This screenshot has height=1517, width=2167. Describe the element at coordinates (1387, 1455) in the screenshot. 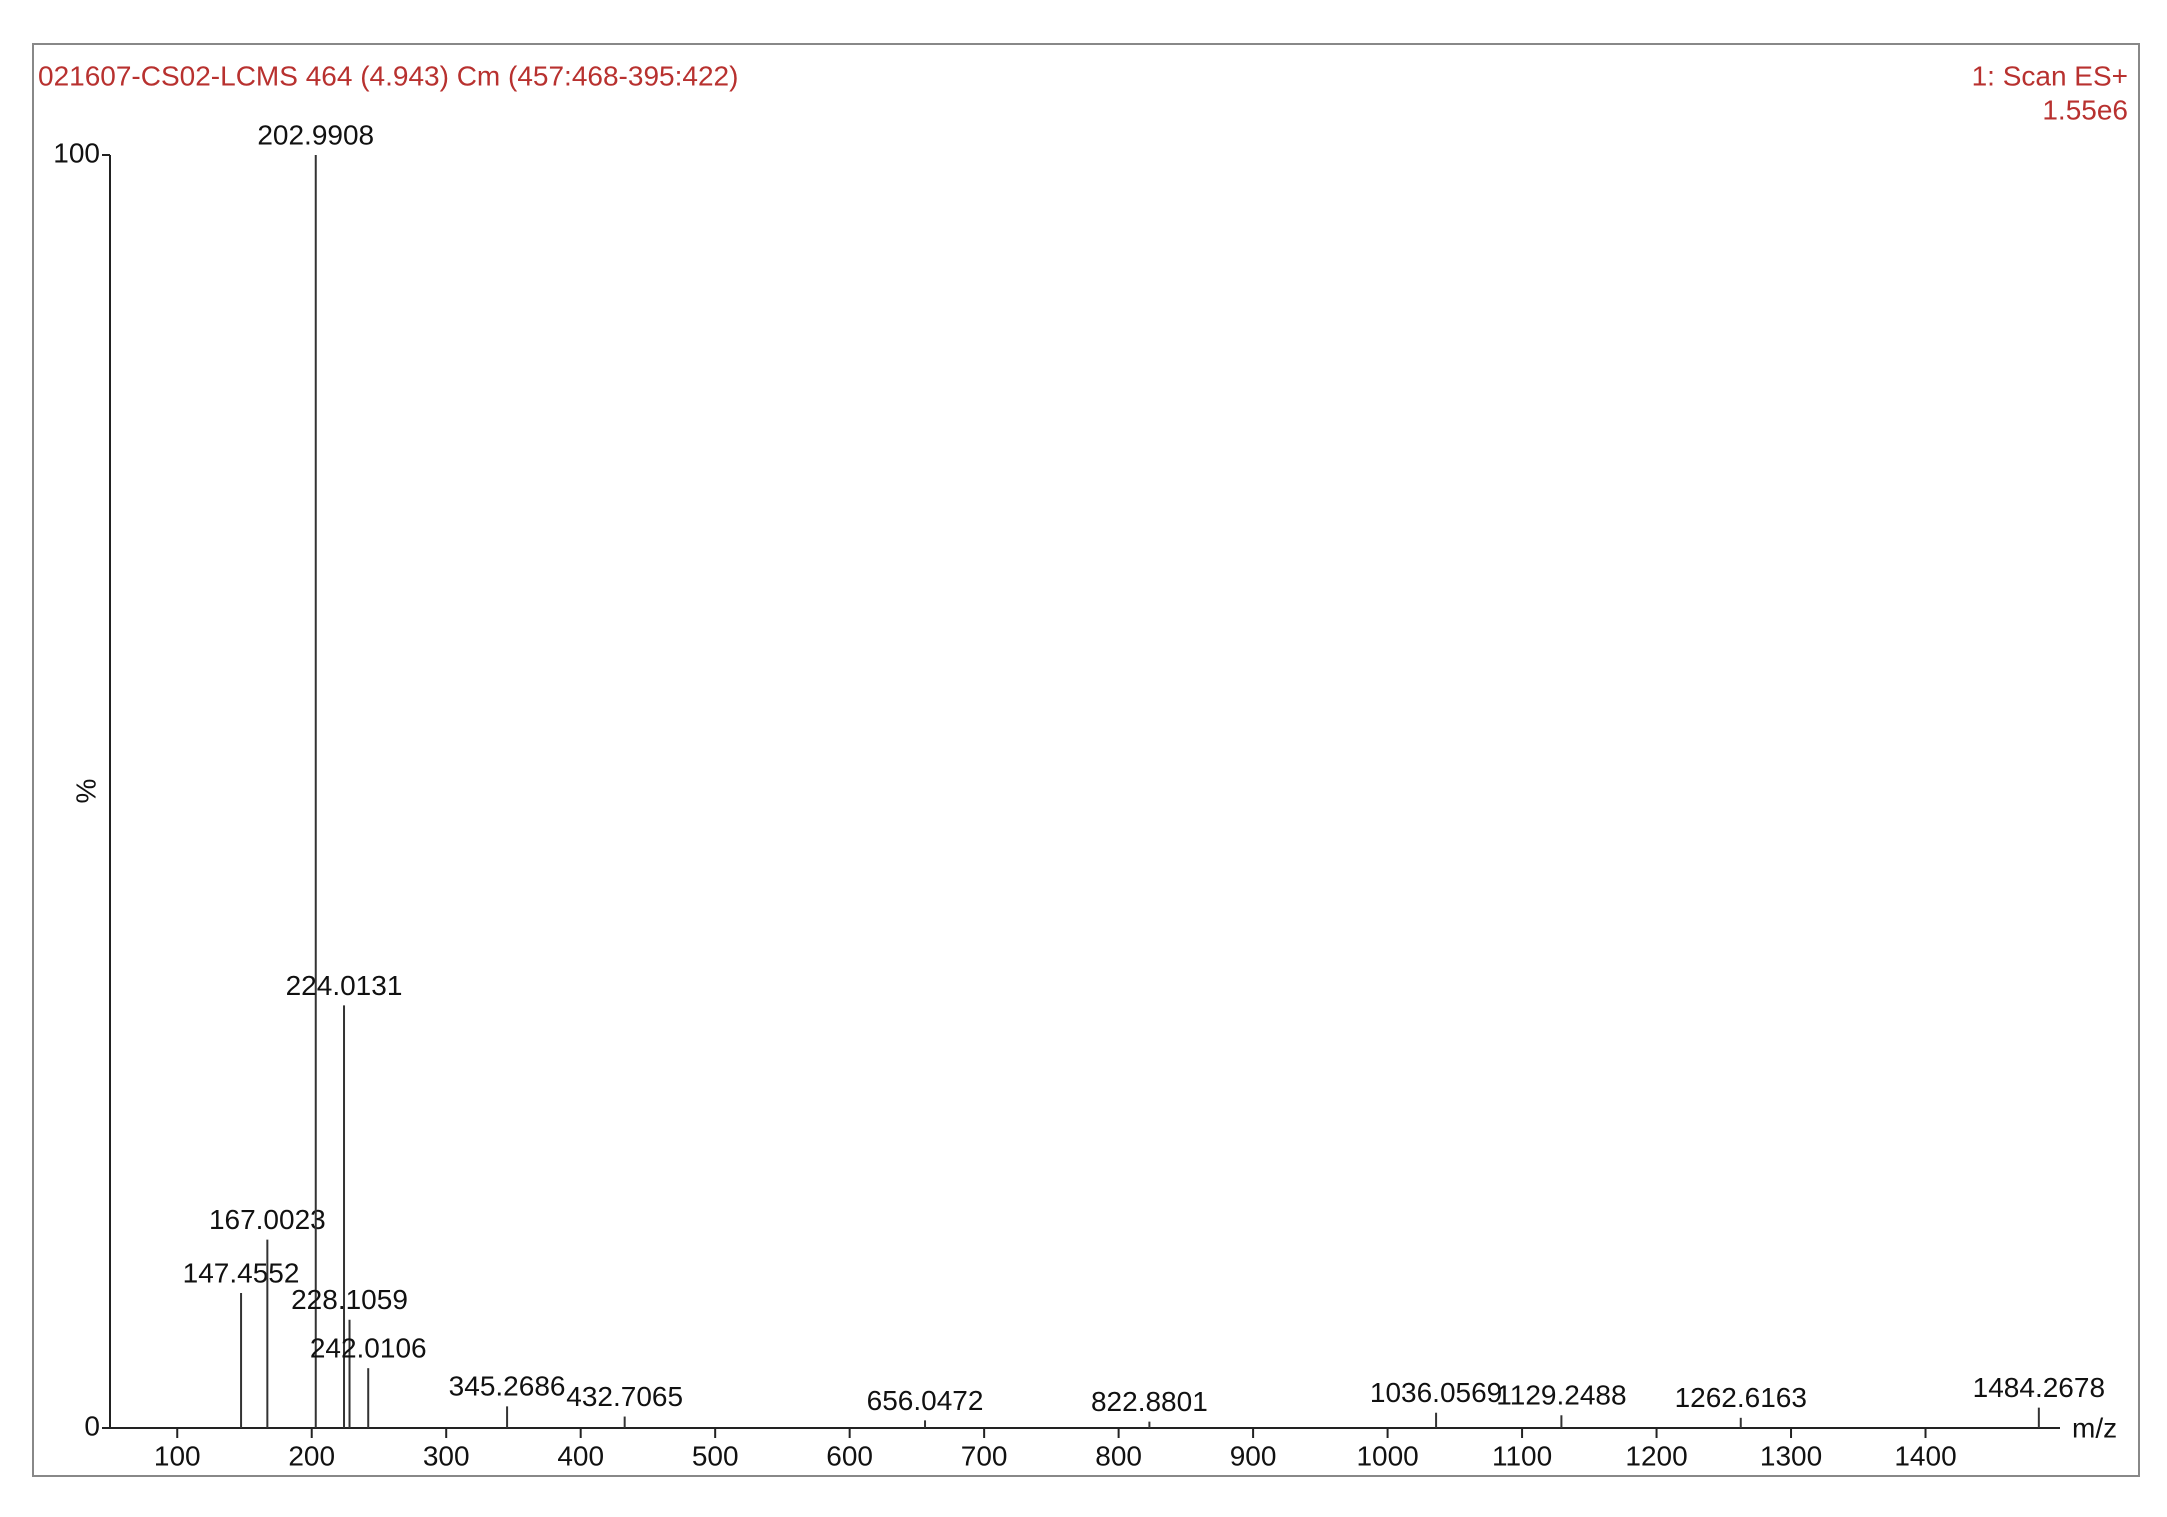

I see `x-tick-label: 1000` at that location.